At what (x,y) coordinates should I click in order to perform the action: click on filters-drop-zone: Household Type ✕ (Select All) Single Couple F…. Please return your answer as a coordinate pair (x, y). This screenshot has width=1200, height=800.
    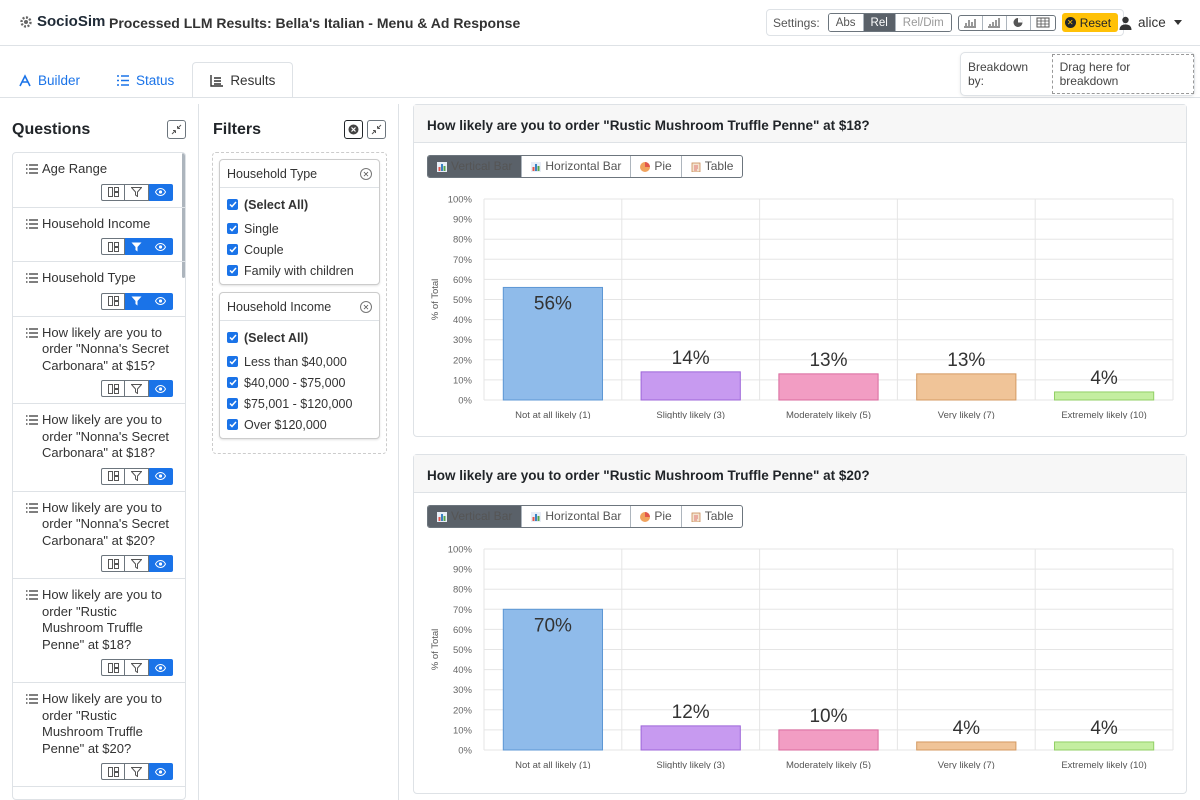
    Looking at the image, I should click on (299, 303).